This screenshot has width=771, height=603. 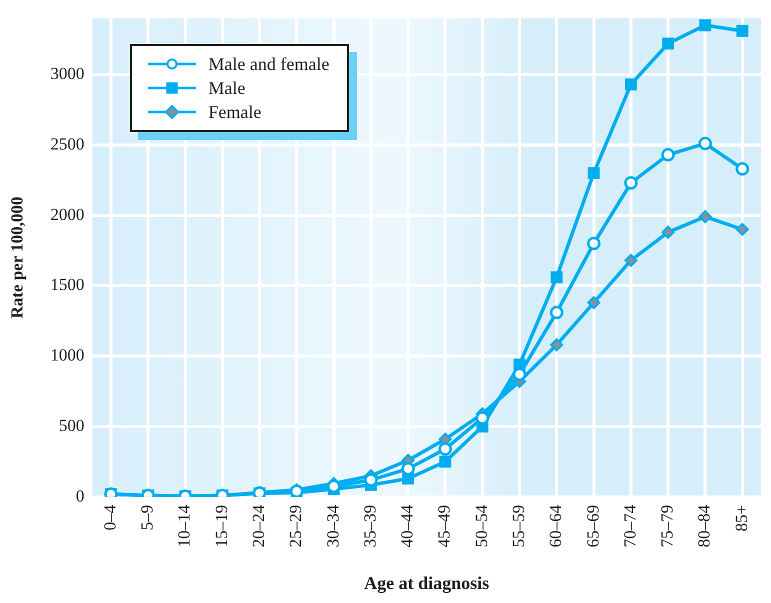 I want to click on x-tick-label: 25–29, so click(x=296, y=526).